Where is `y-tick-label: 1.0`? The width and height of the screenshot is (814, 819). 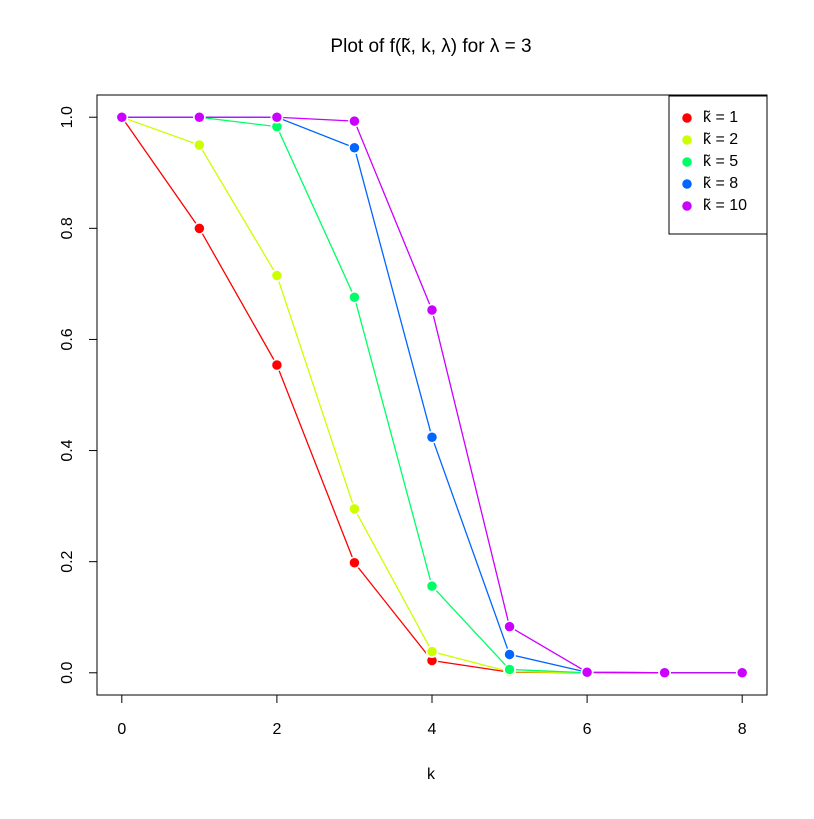
y-tick-label: 1.0 is located at coordinates (67, 117).